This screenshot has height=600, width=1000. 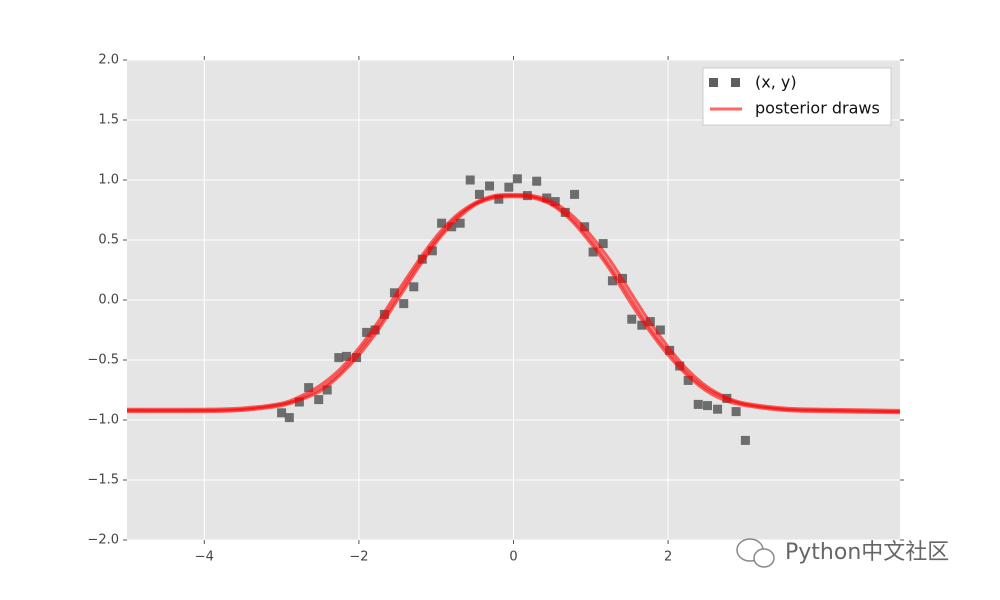 I want to click on legend-box, so click(x=797, y=96).